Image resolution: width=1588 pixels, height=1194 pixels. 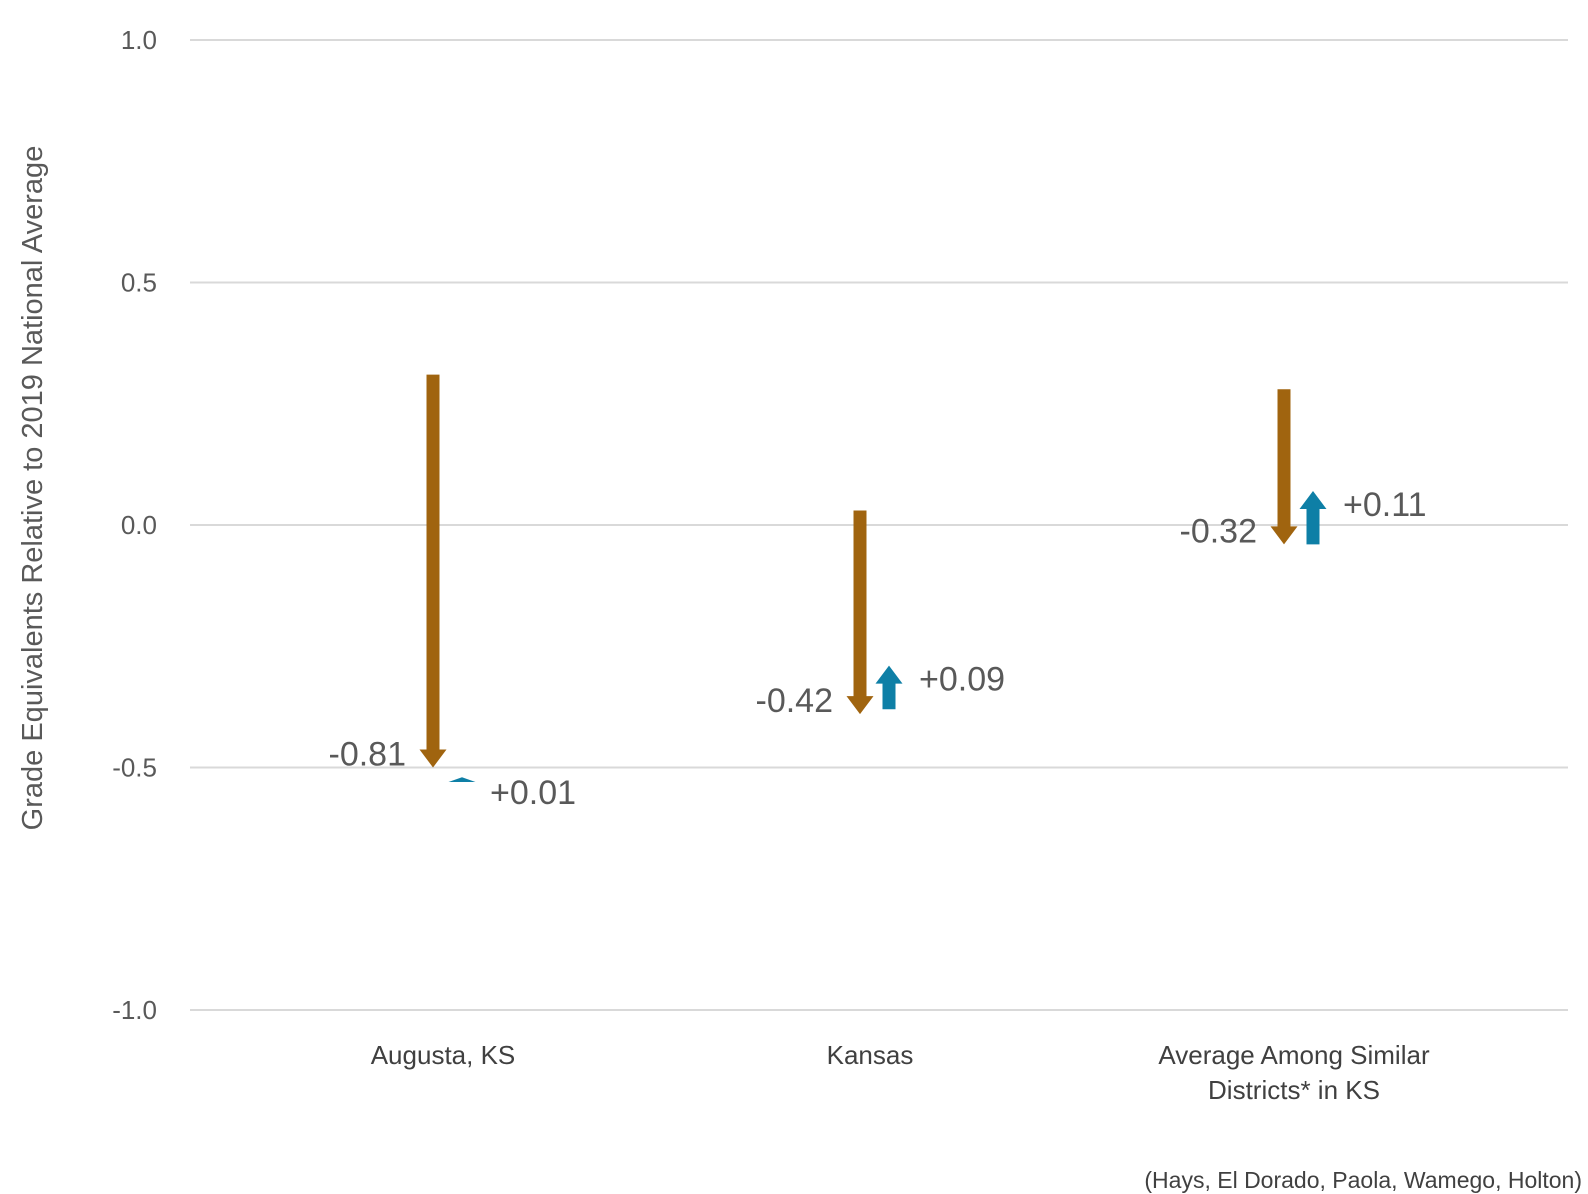 What do you see at coordinates (1363, 1180) in the screenshot?
I see `footnote: (Hays, El Dorado, Paola, Wamego, Holton)` at bounding box center [1363, 1180].